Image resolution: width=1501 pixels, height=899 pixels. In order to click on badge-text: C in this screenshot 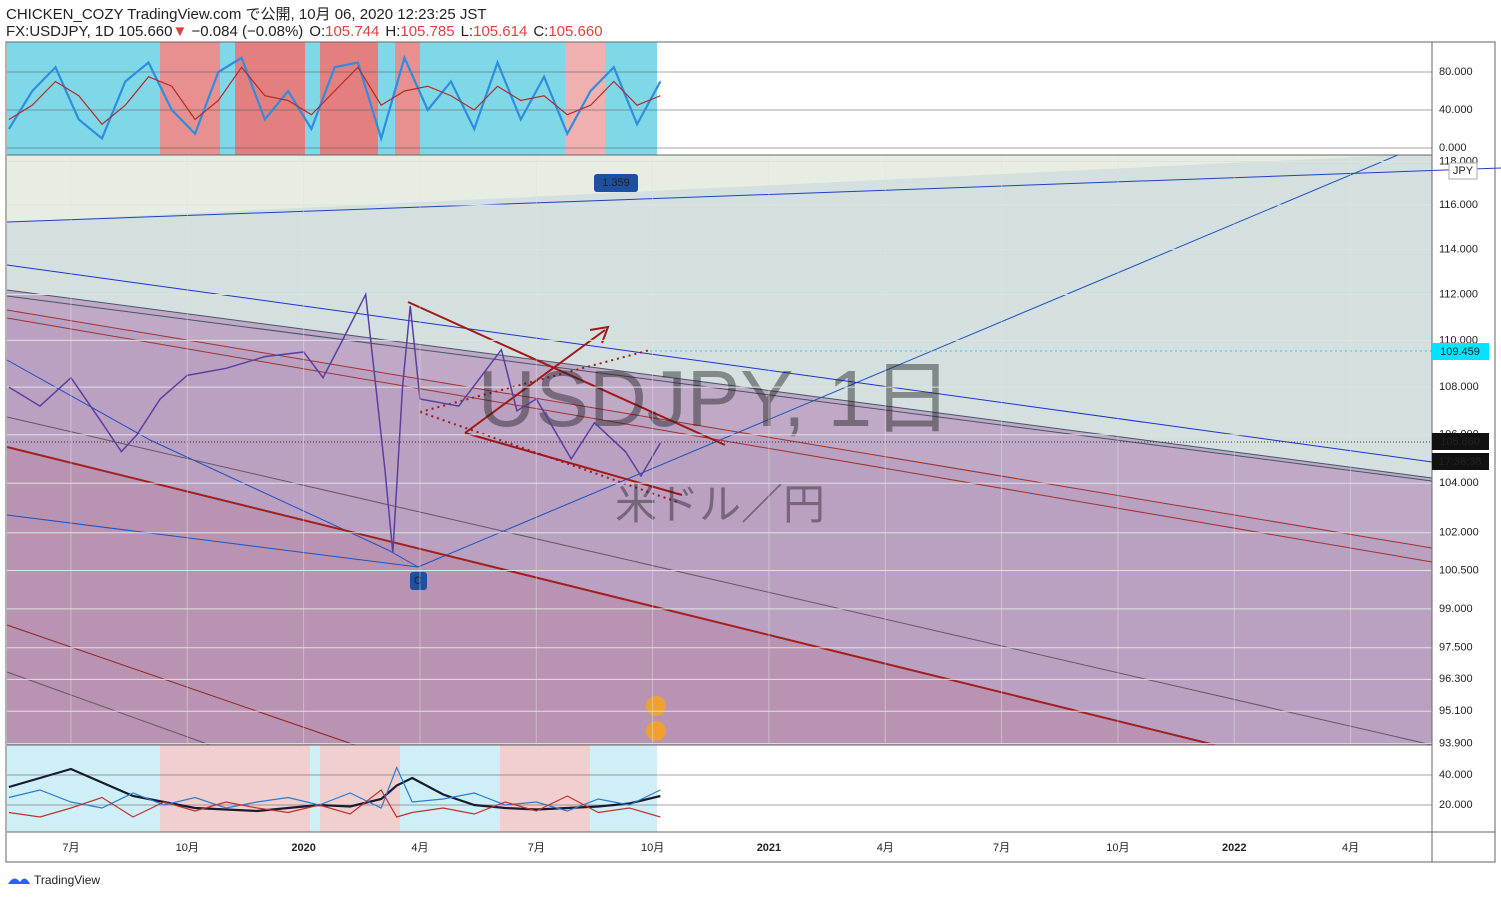, I will do `click(418, 581)`.